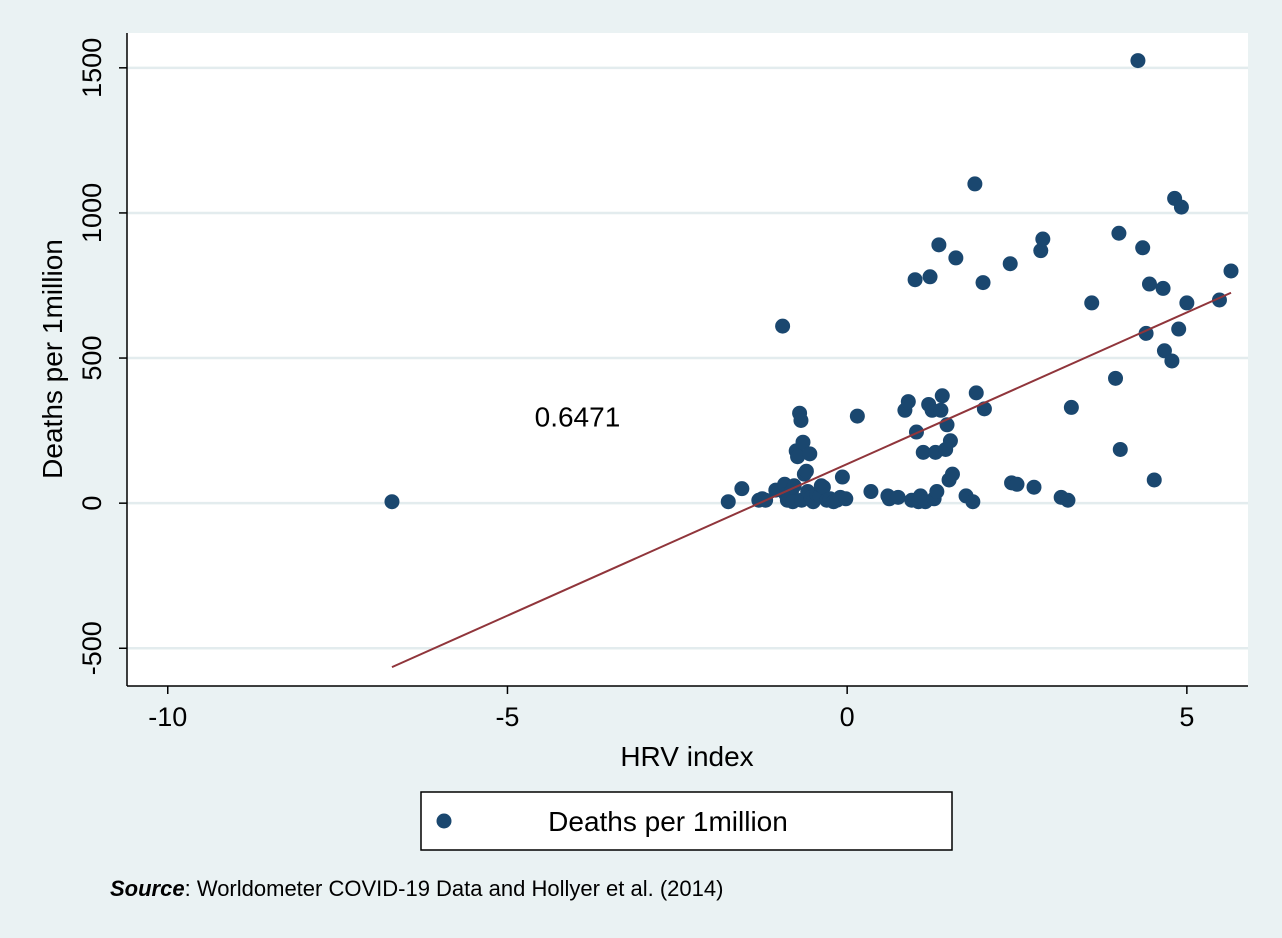 This screenshot has height=938, width=1282. Describe the element at coordinates (668, 821) in the screenshot. I see `legend-label: Deaths per 1million` at that location.